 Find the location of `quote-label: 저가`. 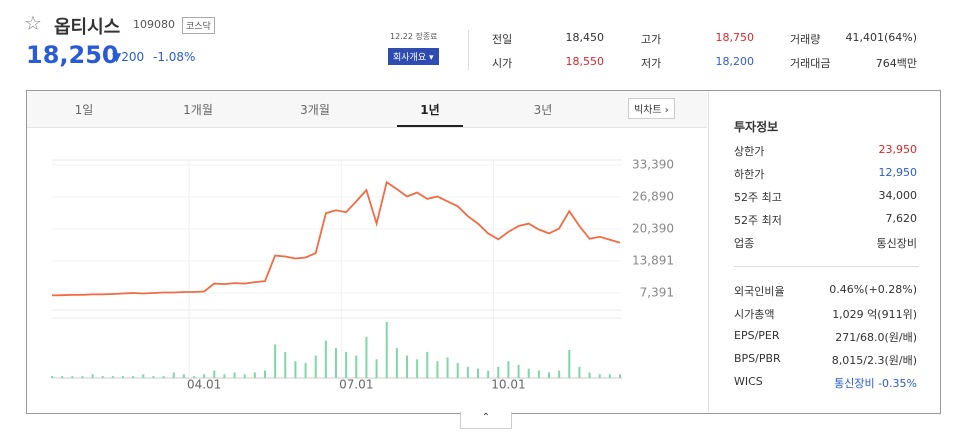

quote-label: 저가 is located at coordinates (651, 63).